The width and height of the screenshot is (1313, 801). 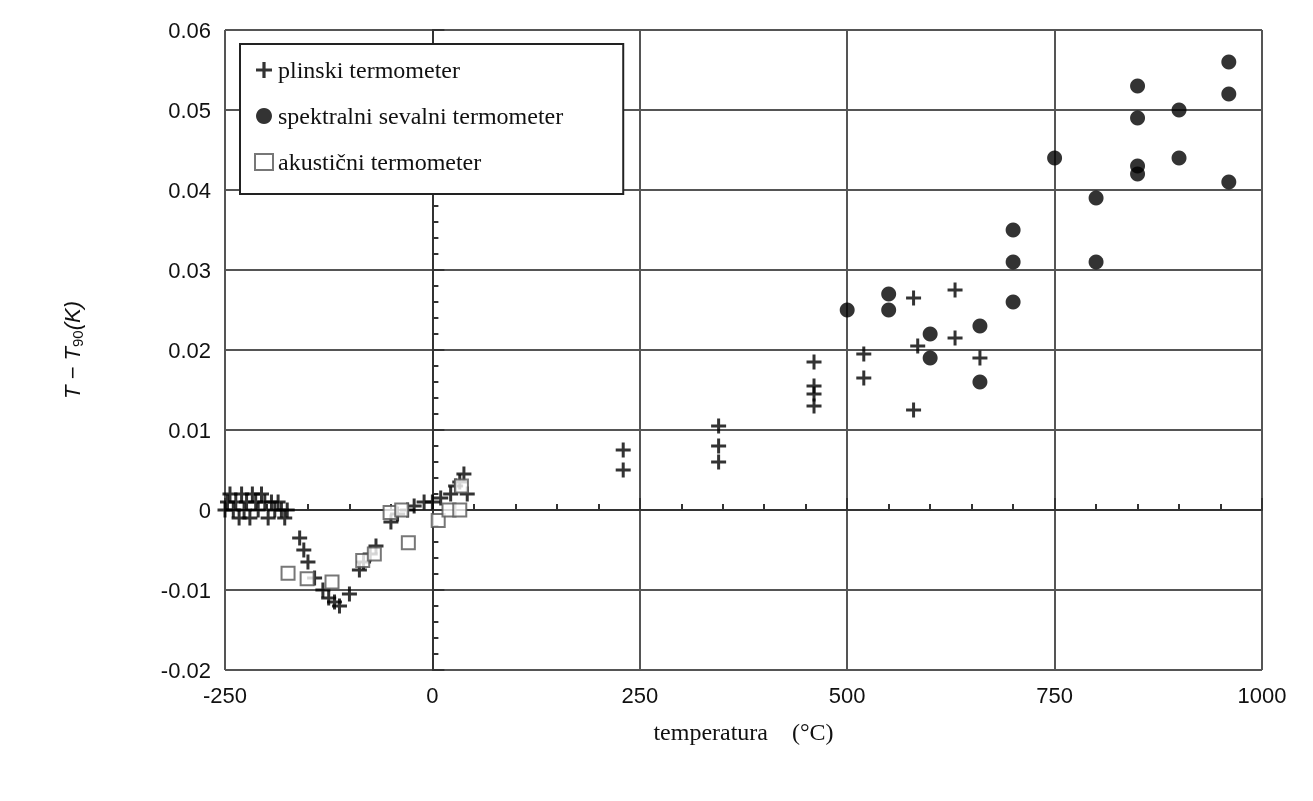 I want to click on y-tick-label: 0.03, so click(x=189, y=270).